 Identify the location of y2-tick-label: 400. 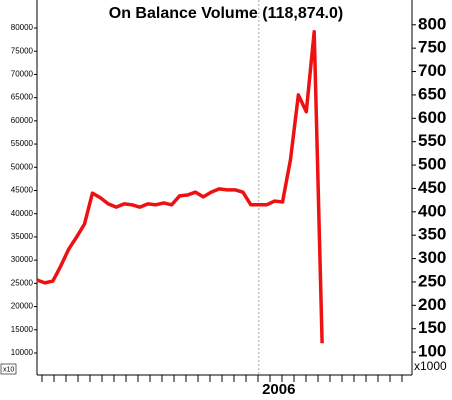
(432, 210).